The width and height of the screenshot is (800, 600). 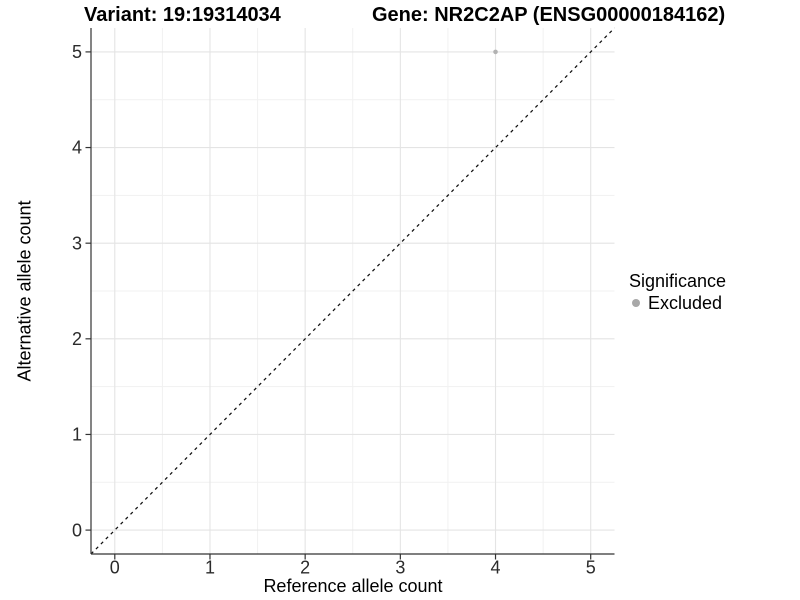 What do you see at coordinates (77, 339) in the screenshot?
I see `y-tick-label: 2` at bounding box center [77, 339].